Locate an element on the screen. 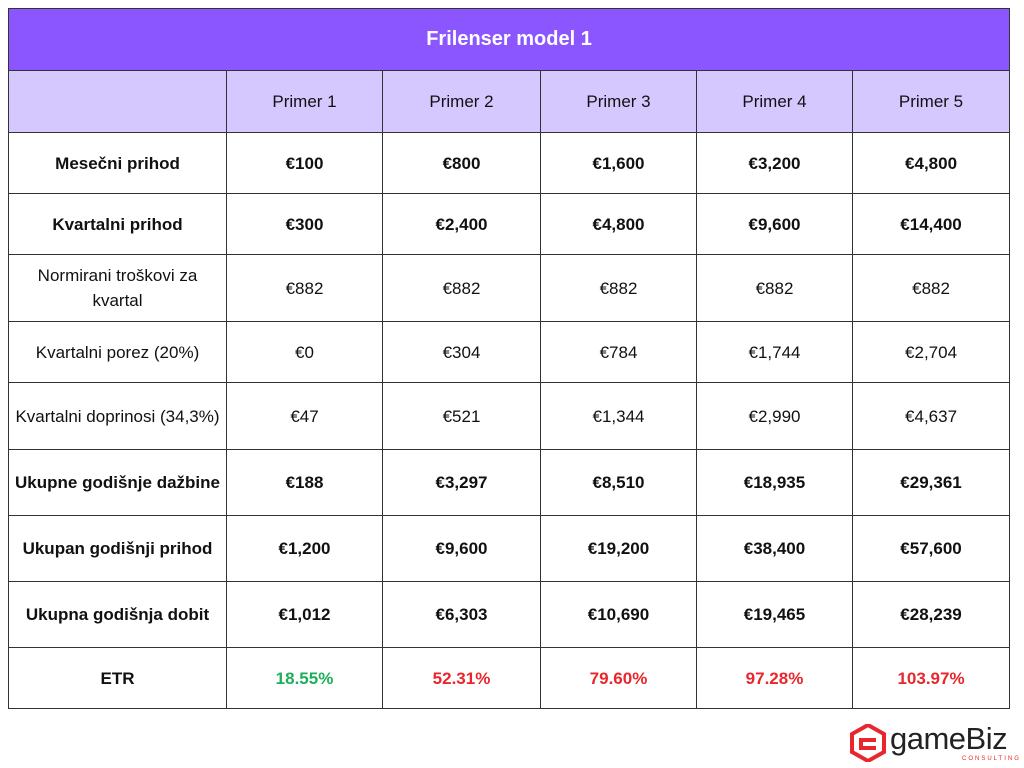  header-primer-1: Primer 1 is located at coordinates (304, 101).